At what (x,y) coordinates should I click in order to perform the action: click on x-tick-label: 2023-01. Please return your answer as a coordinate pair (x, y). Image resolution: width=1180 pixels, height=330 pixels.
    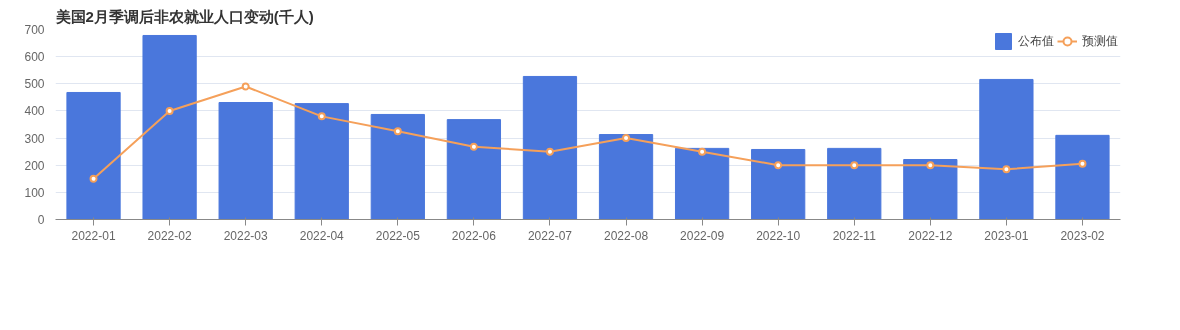
    Looking at the image, I should click on (1006, 235).